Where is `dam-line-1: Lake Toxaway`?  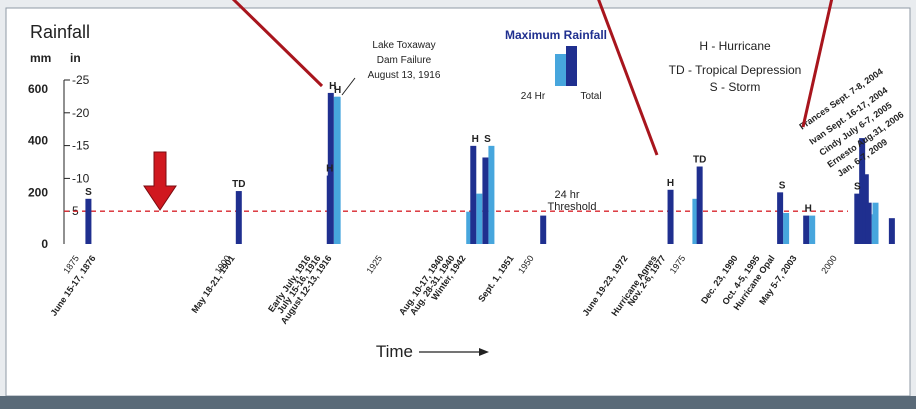
dam-line-1: Lake Toxaway is located at coordinates (403, 45).